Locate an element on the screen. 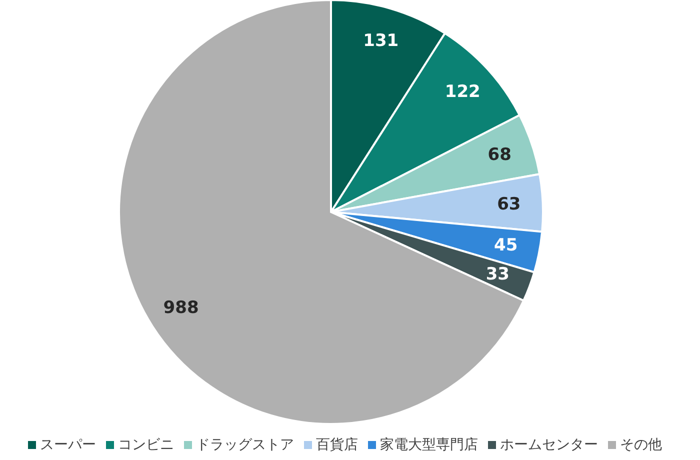 This screenshot has width=700, height=460. legend-label: ホームセンター is located at coordinates (549, 445).